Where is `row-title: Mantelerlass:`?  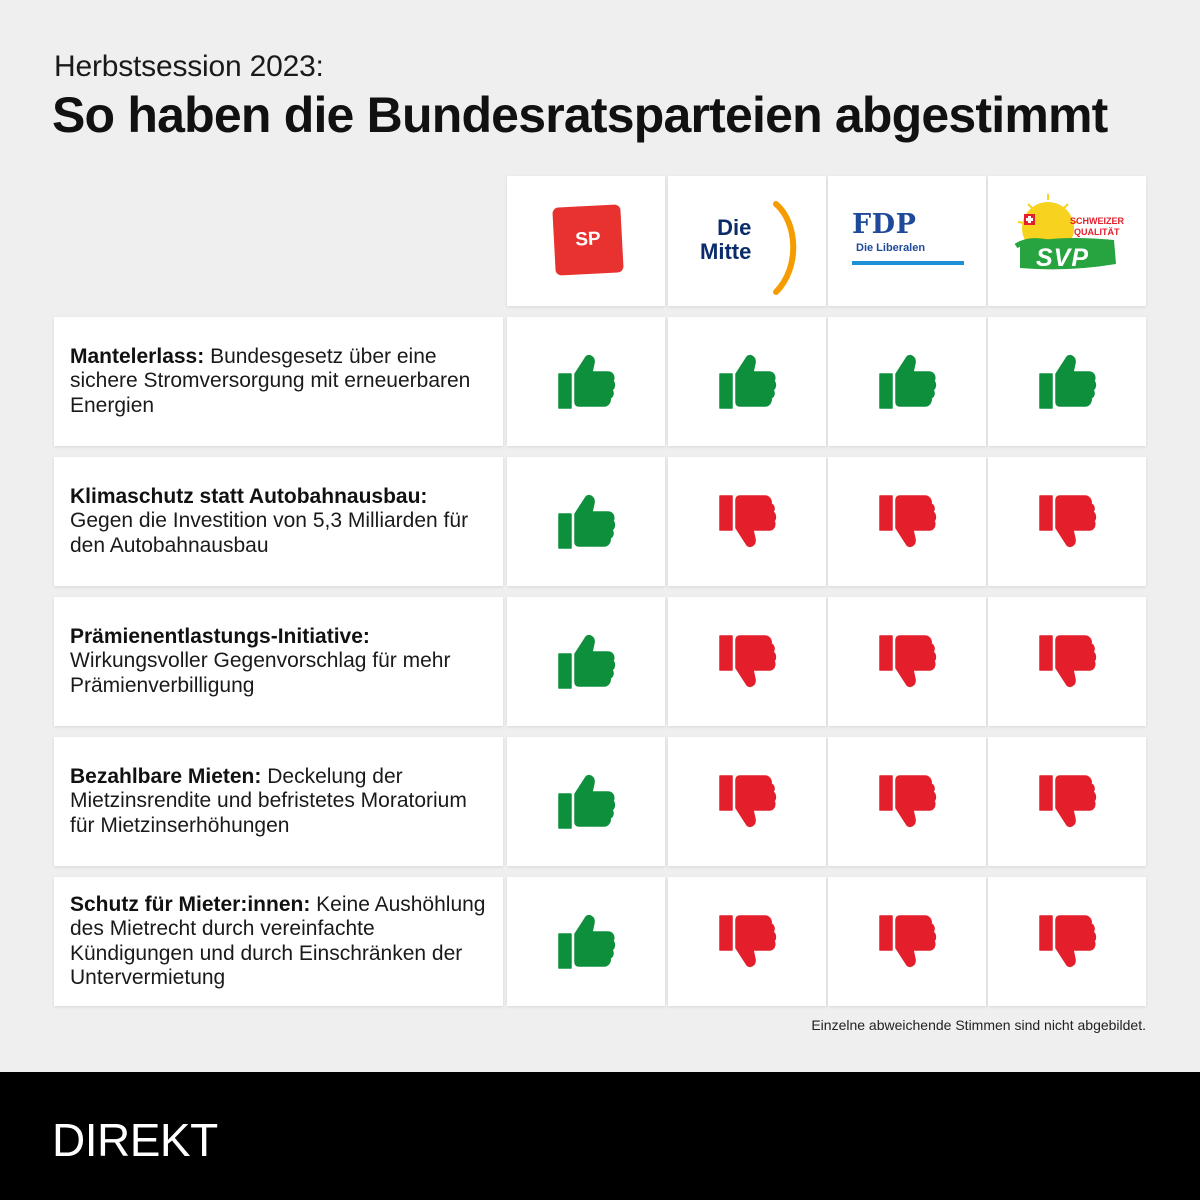 row-title: Mantelerlass: is located at coordinates (137, 356).